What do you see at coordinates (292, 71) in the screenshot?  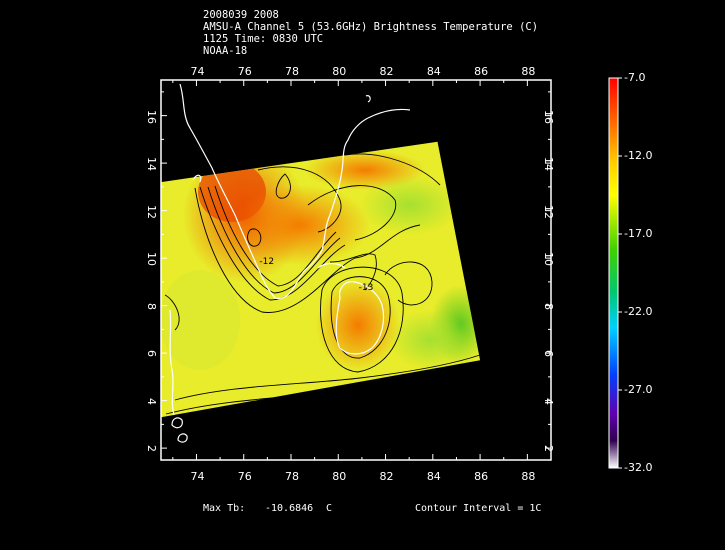 I see `lon-label-top: 78` at bounding box center [292, 71].